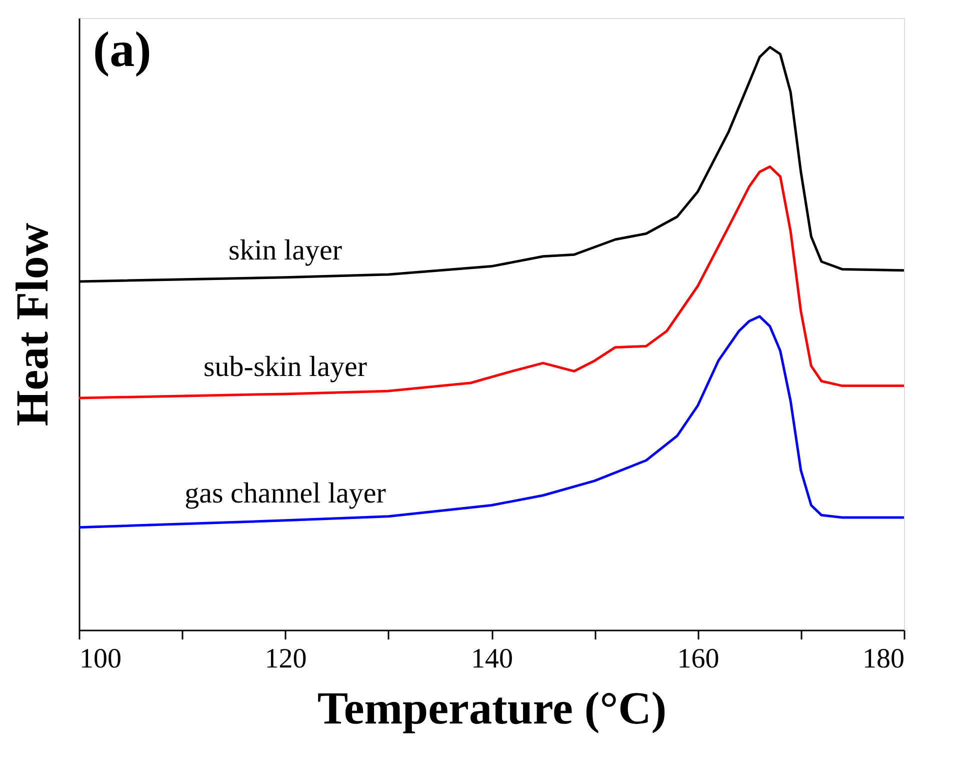 This screenshot has height=760, width=967. I want to click on x-tick-label: 180, so click(883, 659).